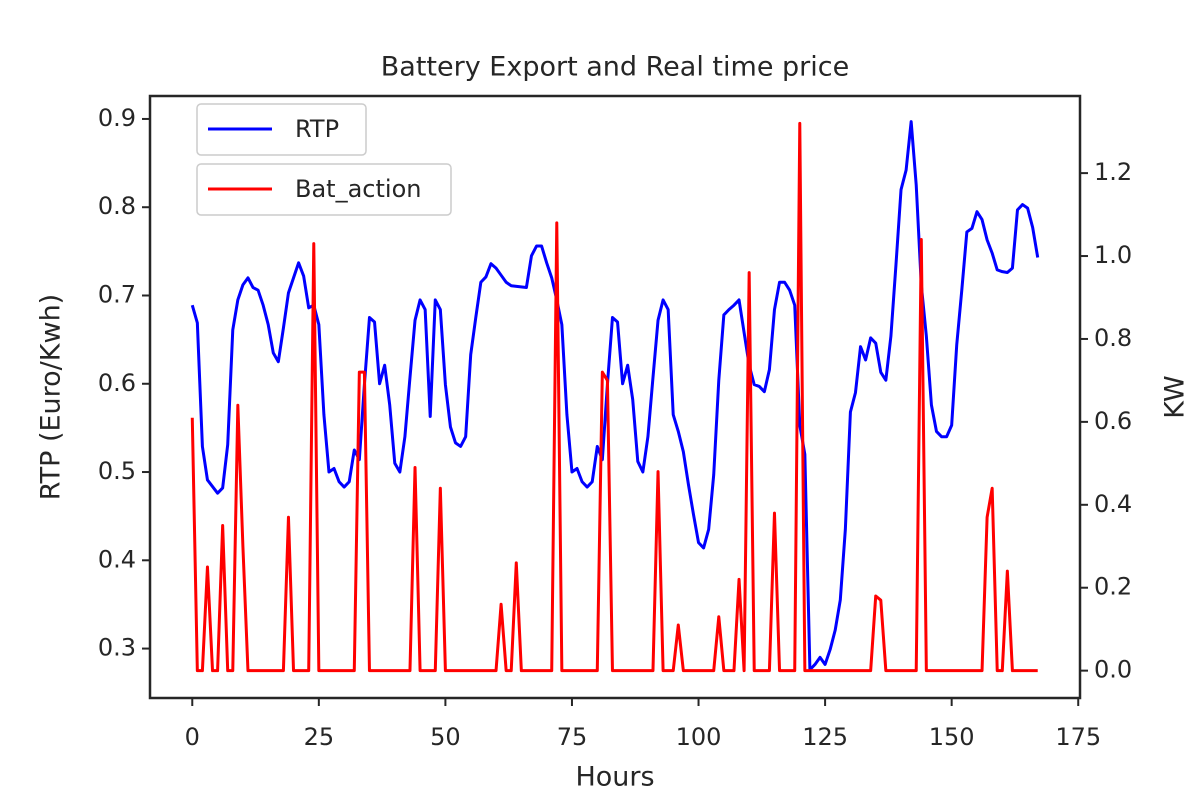  What do you see at coordinates (1113, 421) in the screenshot?
I see `y2-tick-label: 0.6` at bounding box center [1113, 421].